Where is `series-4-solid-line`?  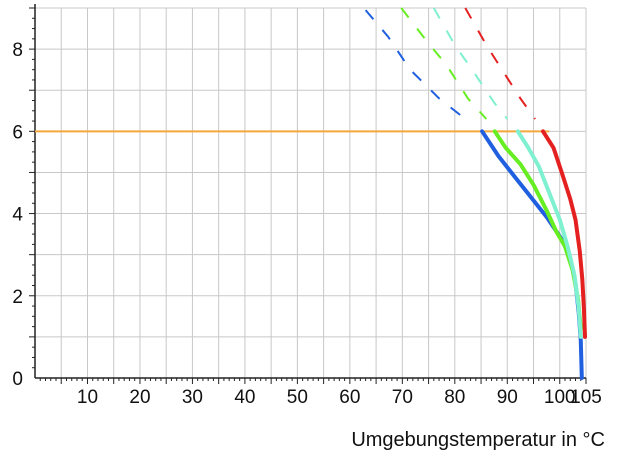
series-4-solid-line is located at coordinates (564, 234).